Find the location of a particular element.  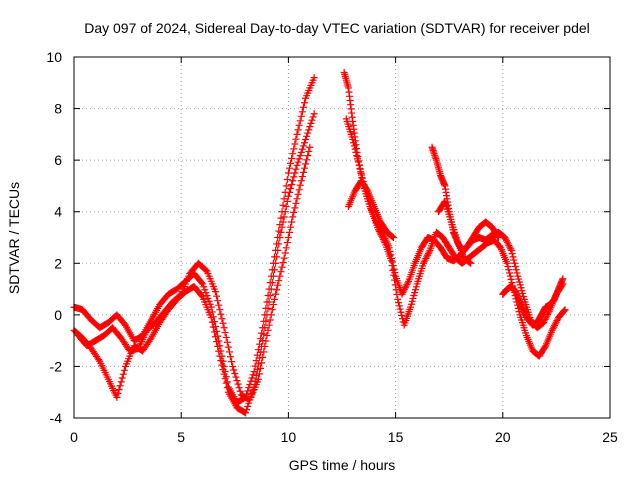

y-tick-label: 8 is located at coordinates (58, 109).